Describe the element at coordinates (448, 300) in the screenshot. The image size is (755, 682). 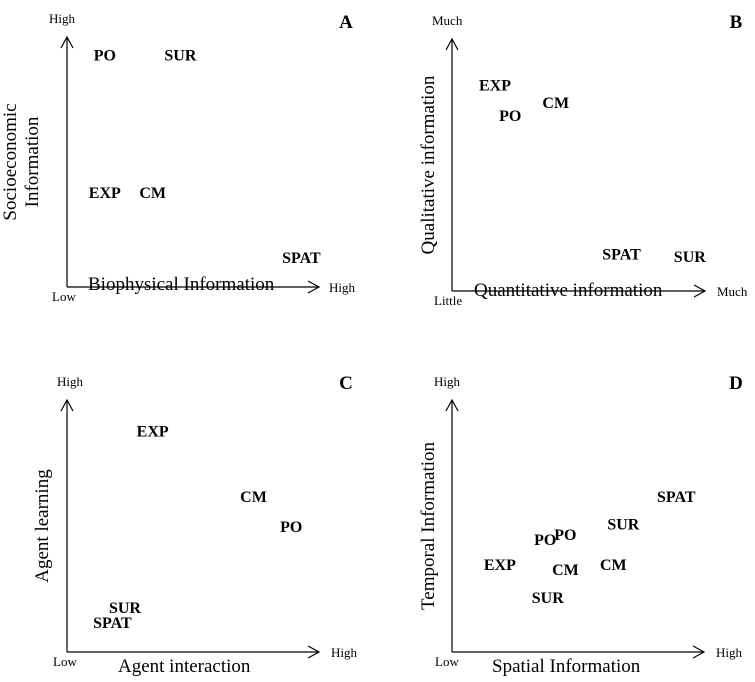
I see `origin-label: Little` at that location.